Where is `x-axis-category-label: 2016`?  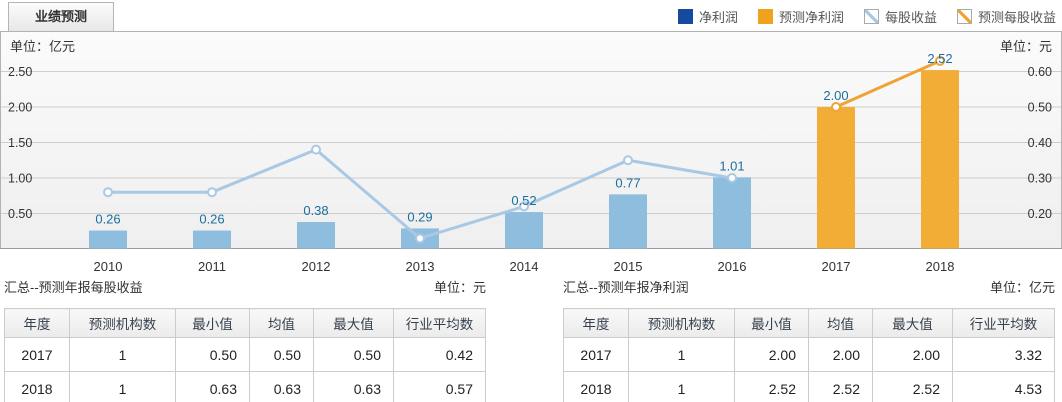 x-axis-category-label: 2016 is located at coordinates (732, 266).